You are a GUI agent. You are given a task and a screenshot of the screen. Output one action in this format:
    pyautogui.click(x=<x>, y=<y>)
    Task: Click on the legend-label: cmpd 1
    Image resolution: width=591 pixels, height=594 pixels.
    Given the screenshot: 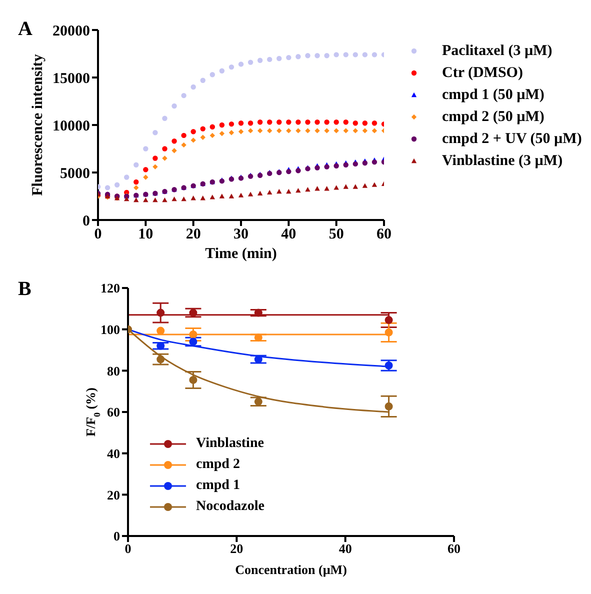 What is the action you would take?
    pyautogui.click(x=218, y=486)
    